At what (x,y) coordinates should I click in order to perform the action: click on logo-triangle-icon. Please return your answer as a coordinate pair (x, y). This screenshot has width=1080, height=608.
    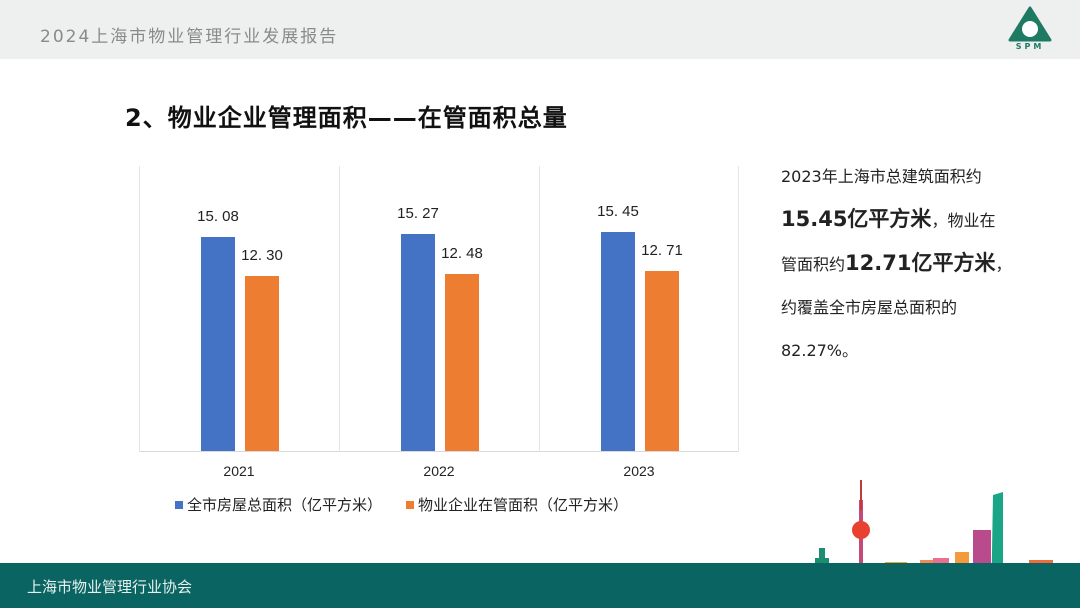
    Looking at the image, I should click on (1030, 24).